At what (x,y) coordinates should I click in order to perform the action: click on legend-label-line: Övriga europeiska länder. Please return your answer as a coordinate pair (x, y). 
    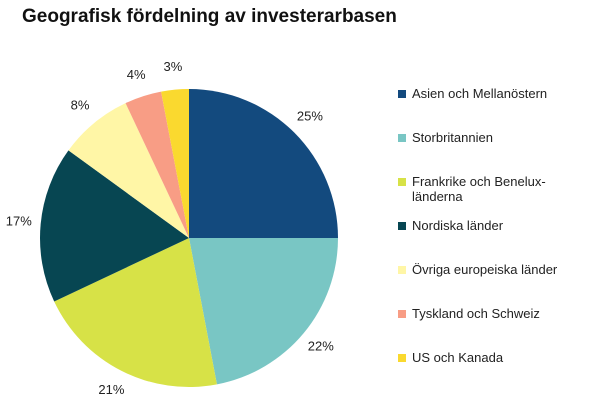
    Looking at the image, I should click on (485, 269).